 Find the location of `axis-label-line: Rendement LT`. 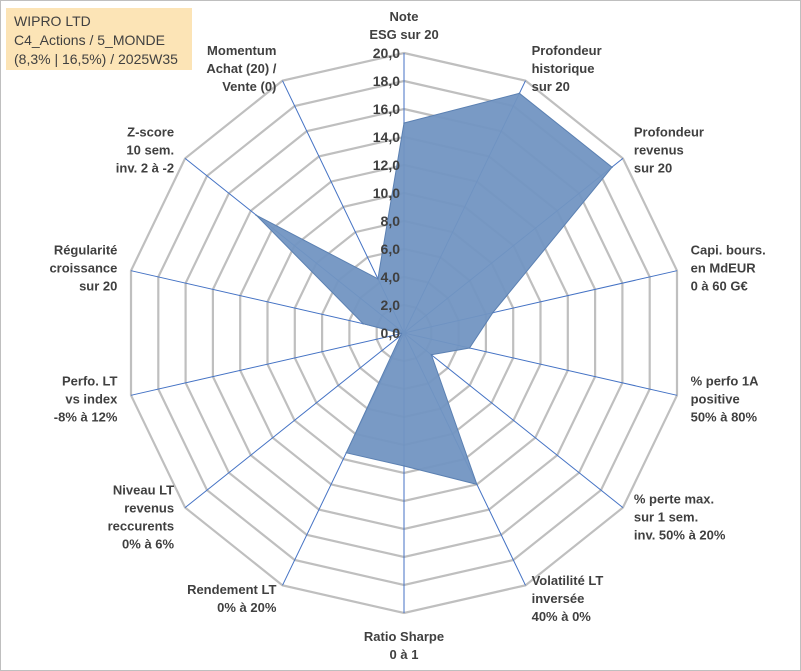

axis-label-line: Rendement LT is located at coordinates (231, 589).